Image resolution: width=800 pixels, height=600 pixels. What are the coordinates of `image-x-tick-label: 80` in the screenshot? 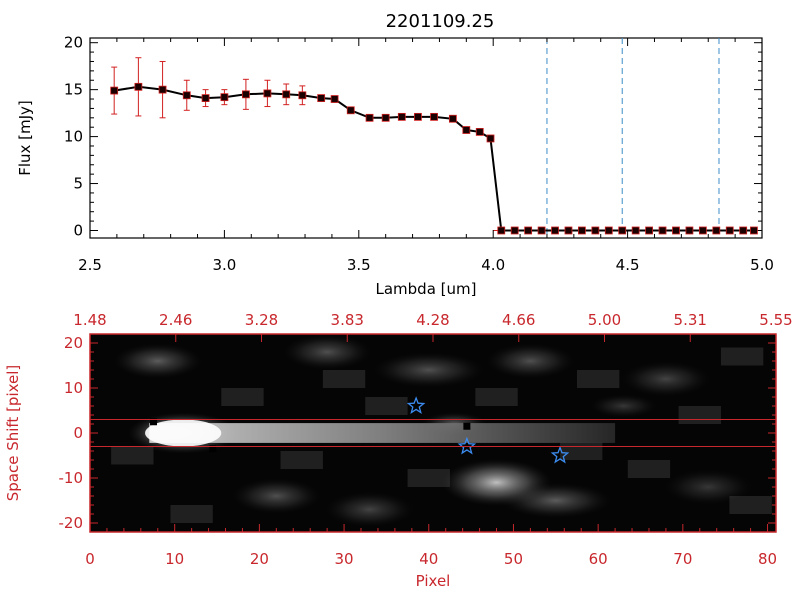 It's located at (767, 559).